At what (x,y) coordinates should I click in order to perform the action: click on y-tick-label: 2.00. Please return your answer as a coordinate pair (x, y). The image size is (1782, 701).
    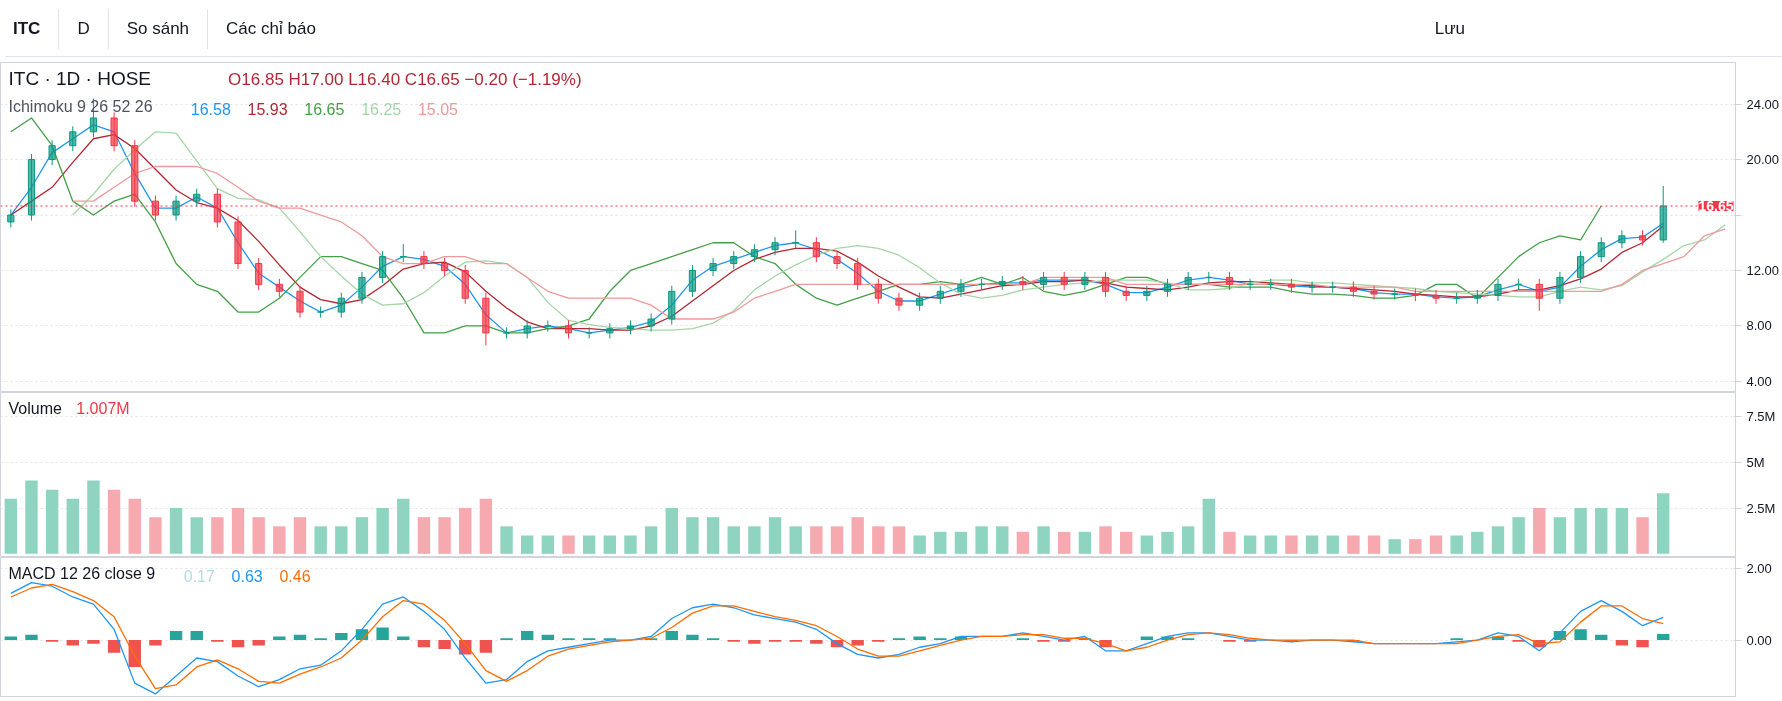
    Looking at the image, I should click on (1759, 568).